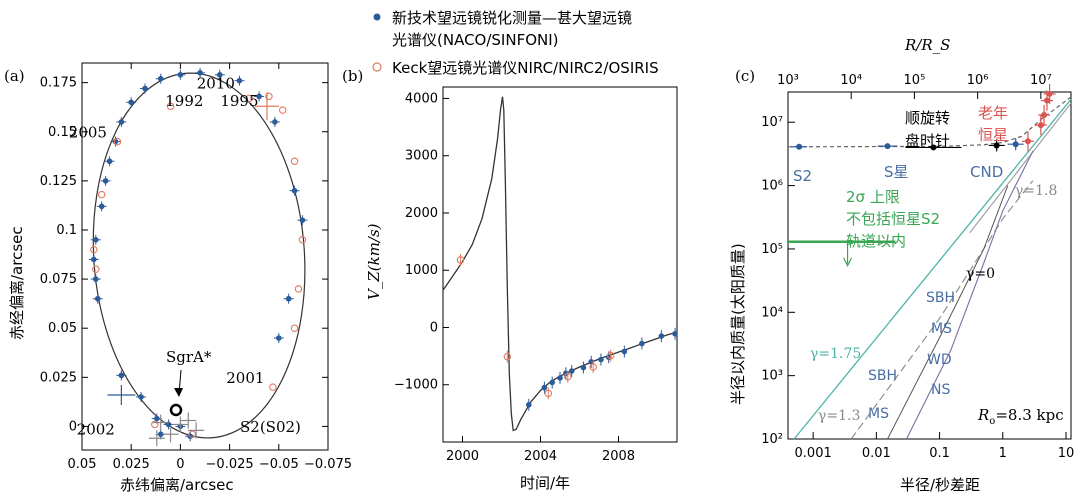  Describe the element at coordinates (434, 327) in the screenshot. I see `panel-b-ytick-label: 0` at that location.